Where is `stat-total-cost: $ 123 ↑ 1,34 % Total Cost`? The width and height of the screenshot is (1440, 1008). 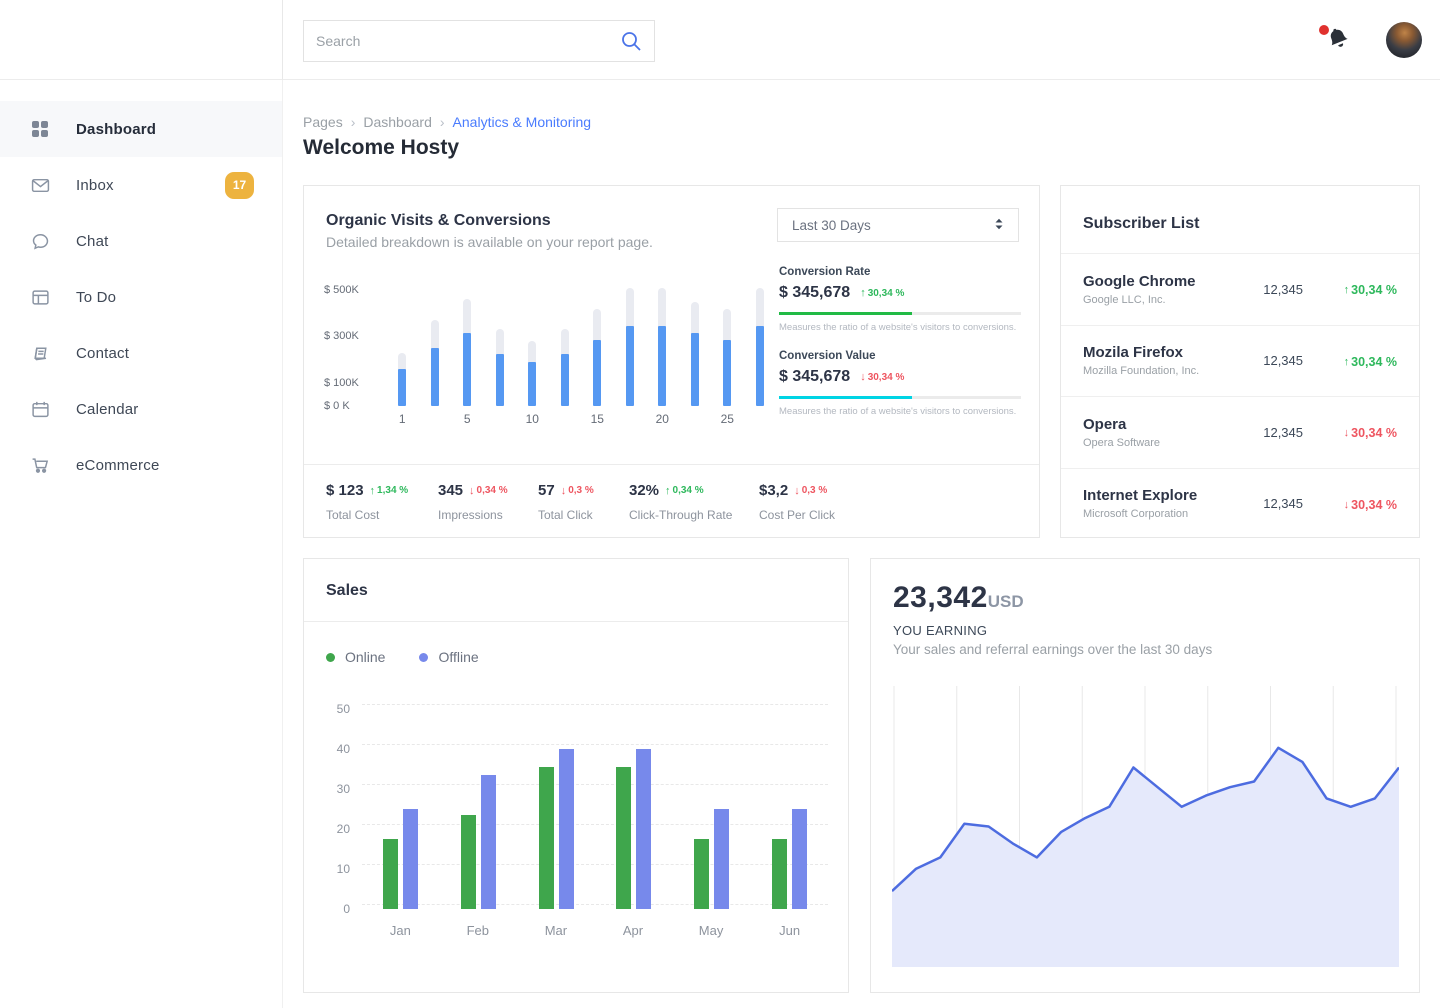
stat-total-cost: $ 123 ↑ 1,34 % Total Cost is located at coordinates (382, 502).